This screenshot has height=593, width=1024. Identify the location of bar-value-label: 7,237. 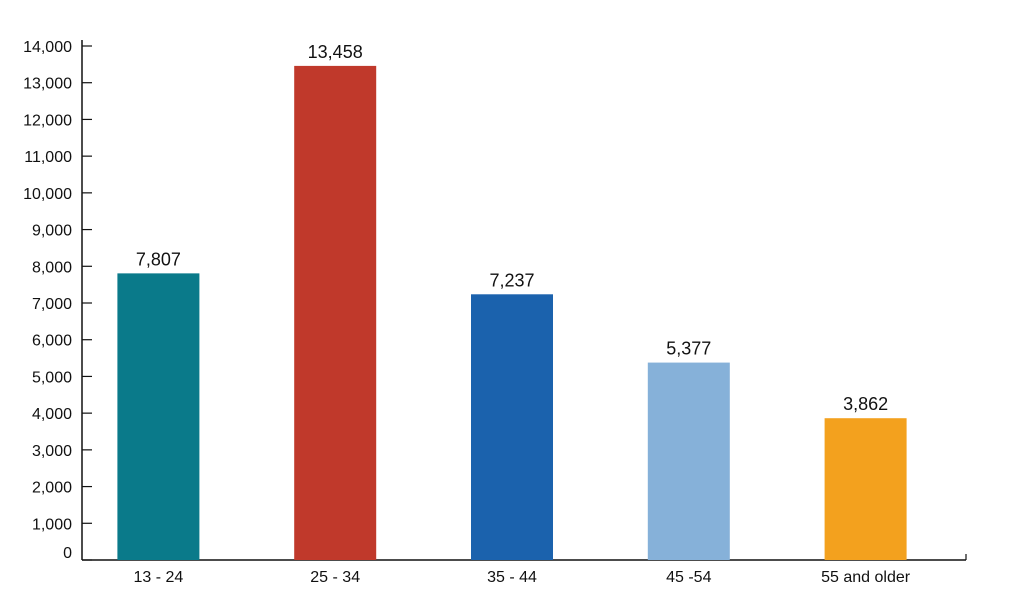
(511, 280).